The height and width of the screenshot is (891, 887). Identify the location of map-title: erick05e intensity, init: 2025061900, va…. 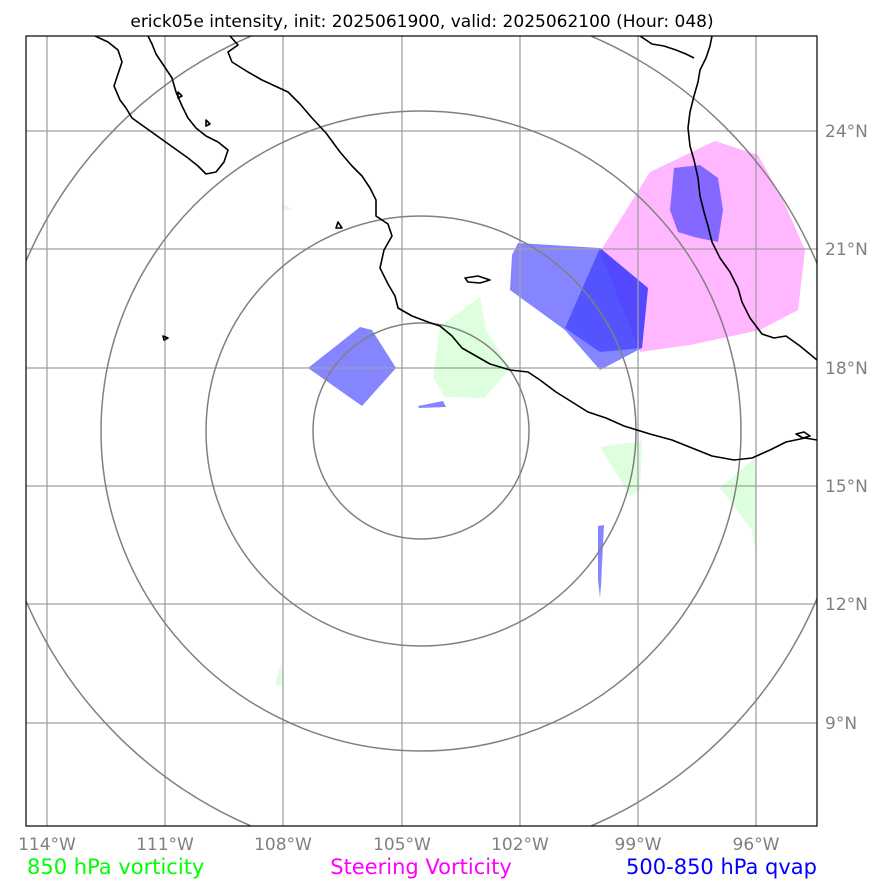
(421, 22).